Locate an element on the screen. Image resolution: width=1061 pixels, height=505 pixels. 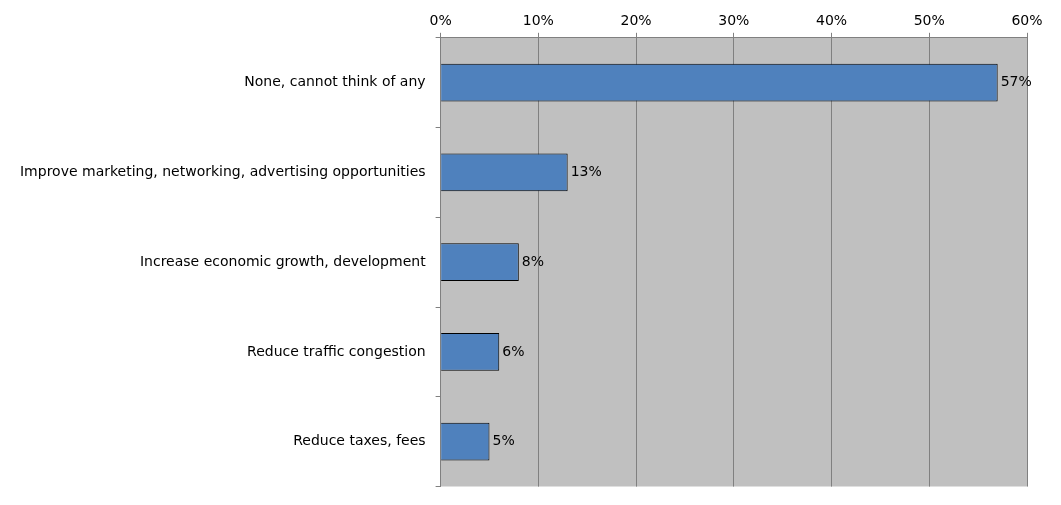
x-tick-label: 0% is located at coordinates (440, 20).